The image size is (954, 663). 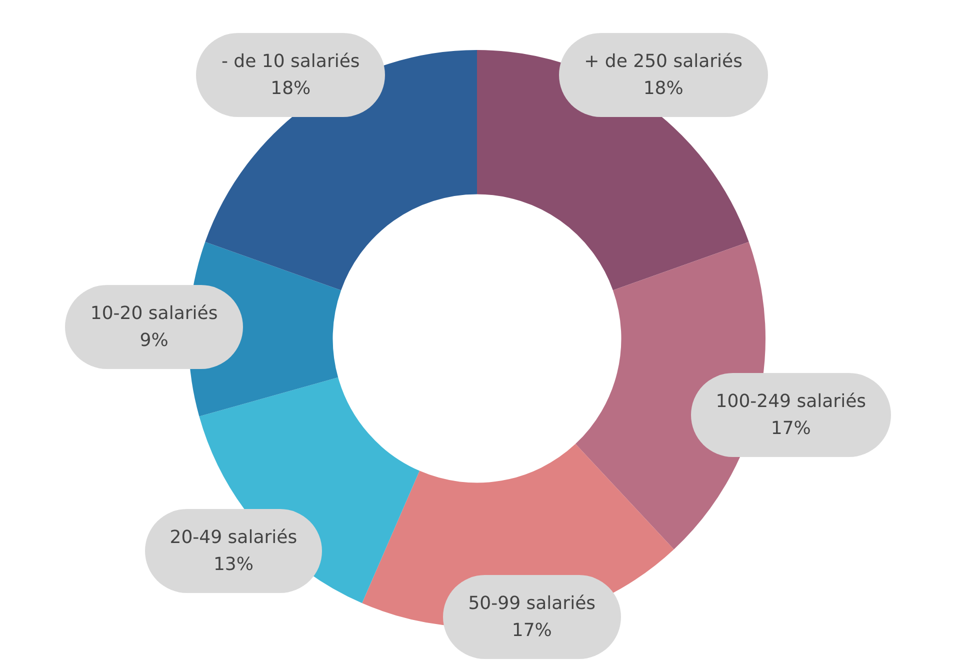 What do you see at coordinates (233, 564) in the screenshot?
I see `data-label: 13%` at bounding box center [233, 564].